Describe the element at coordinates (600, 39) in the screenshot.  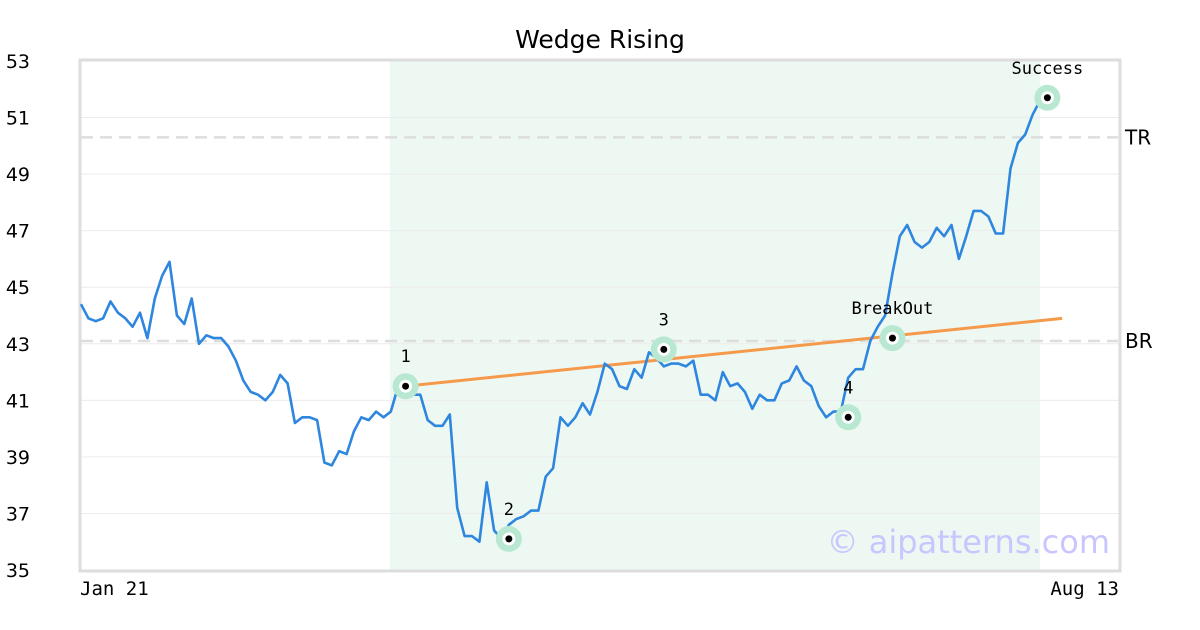
I see `chart-title: Wedge Rising` at that location.